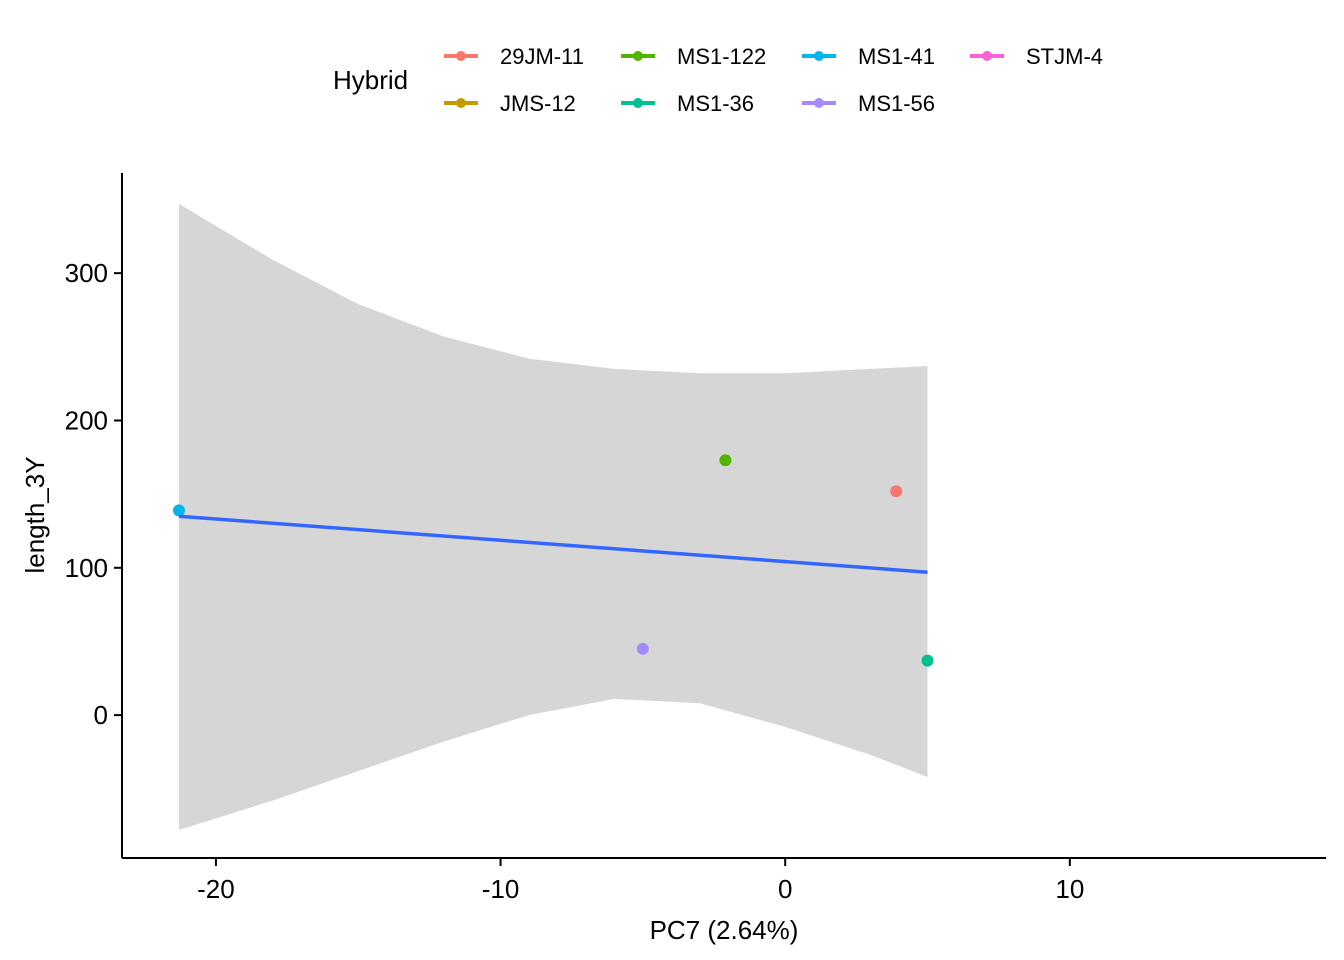  I want to click on legend-label: MS1-122, so click(721, 56).